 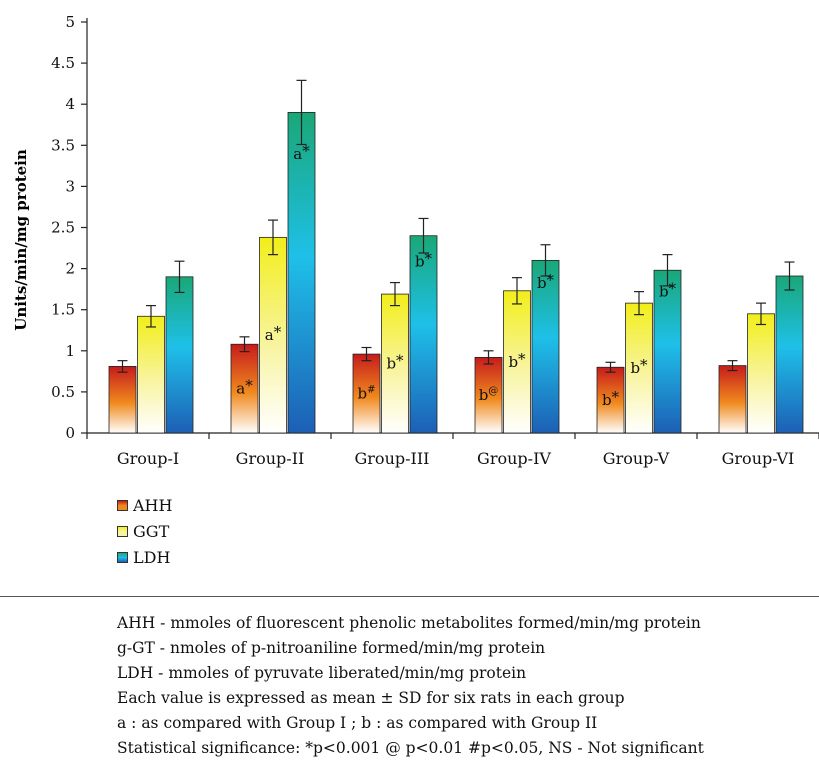 I want to click on x-tick-label: Group-IV, so click(x=514, y=458).